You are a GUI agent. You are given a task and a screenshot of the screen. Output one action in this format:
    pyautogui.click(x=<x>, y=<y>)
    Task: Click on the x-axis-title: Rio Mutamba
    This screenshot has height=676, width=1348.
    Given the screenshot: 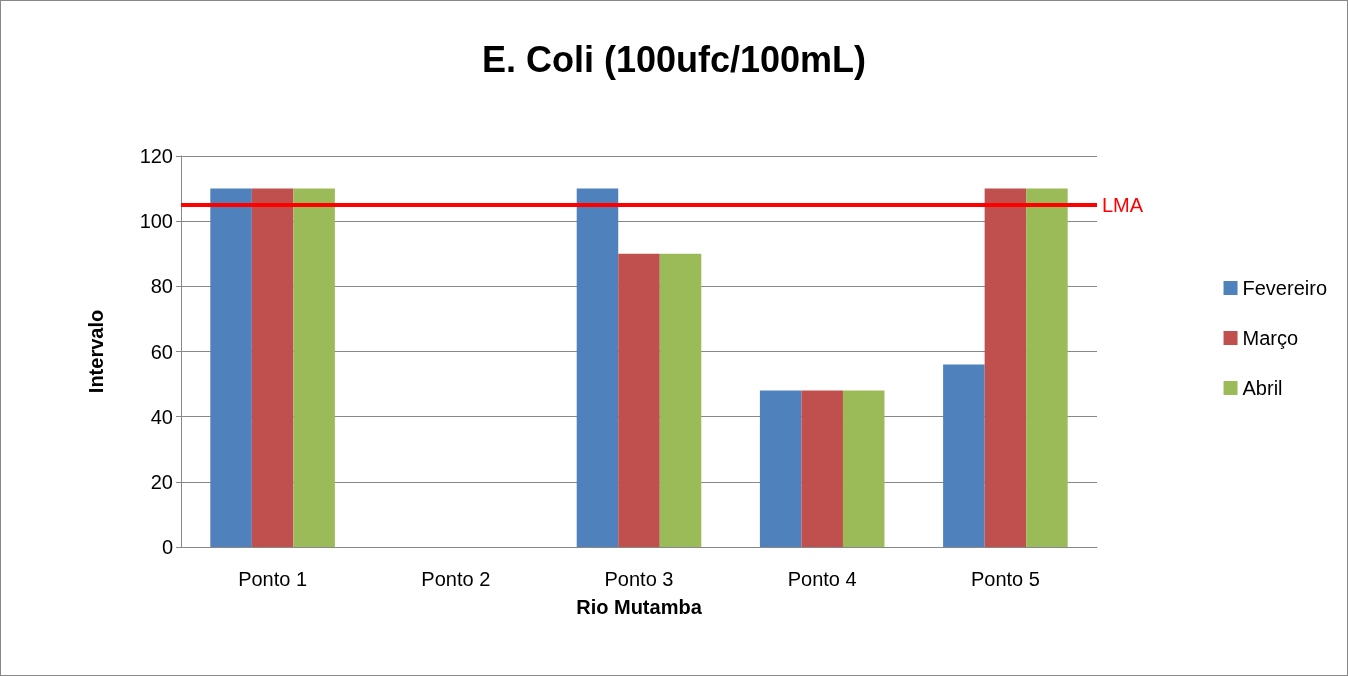 What is the action you would take?
    pyautogui.click(x=639, y=607)
    